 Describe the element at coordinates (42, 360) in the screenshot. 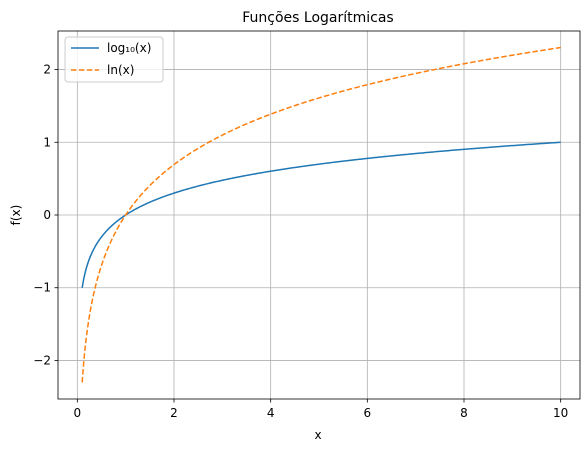

I see `y-tick-label: −2` at that location.